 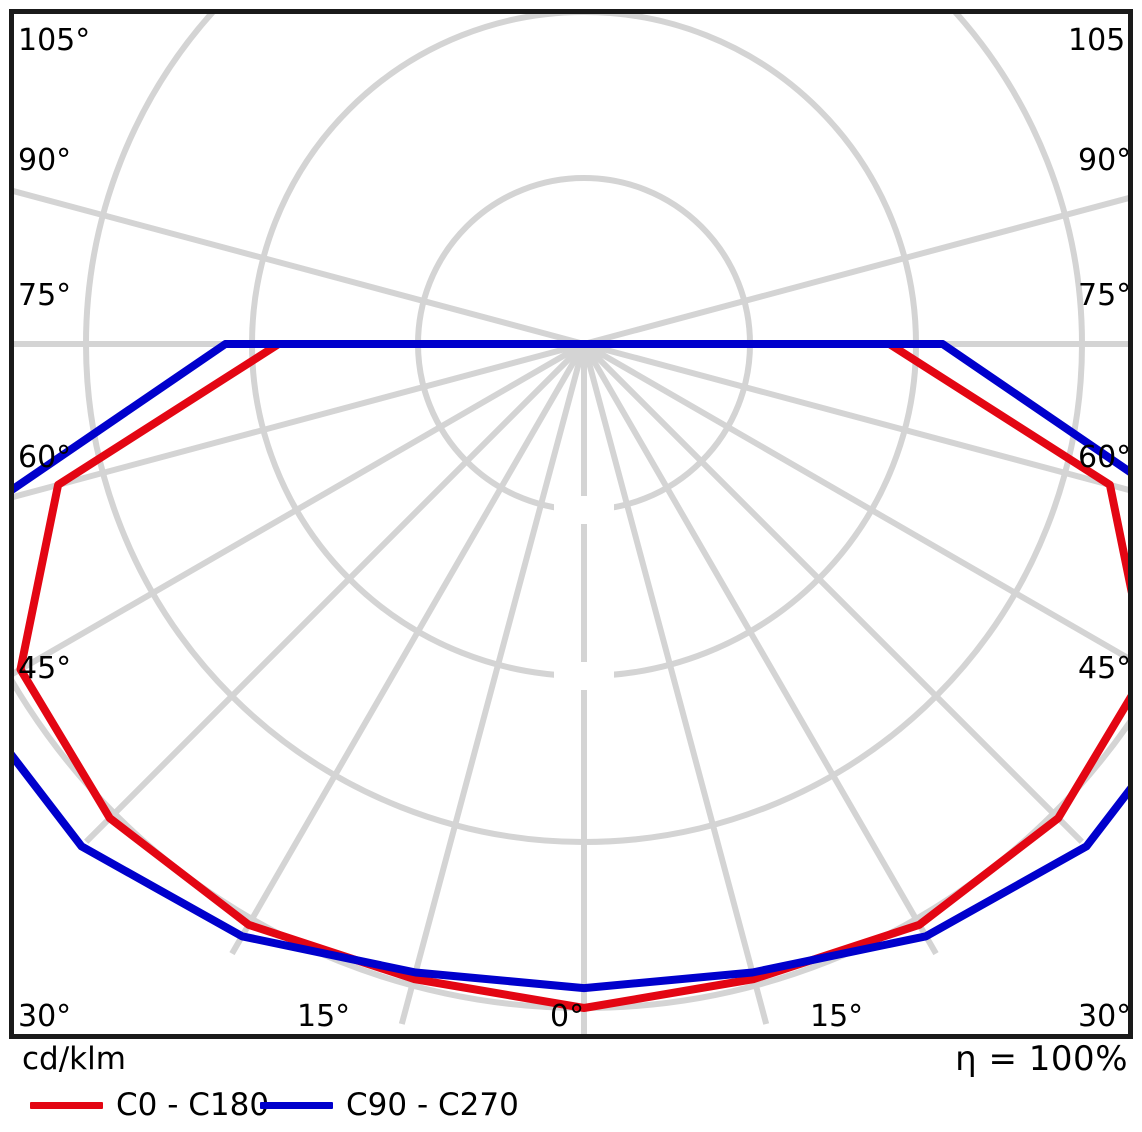 I want to click on legend: cd/klm η = 100% C0 - C180 C90 - C270, so click(x=571, y=1086).